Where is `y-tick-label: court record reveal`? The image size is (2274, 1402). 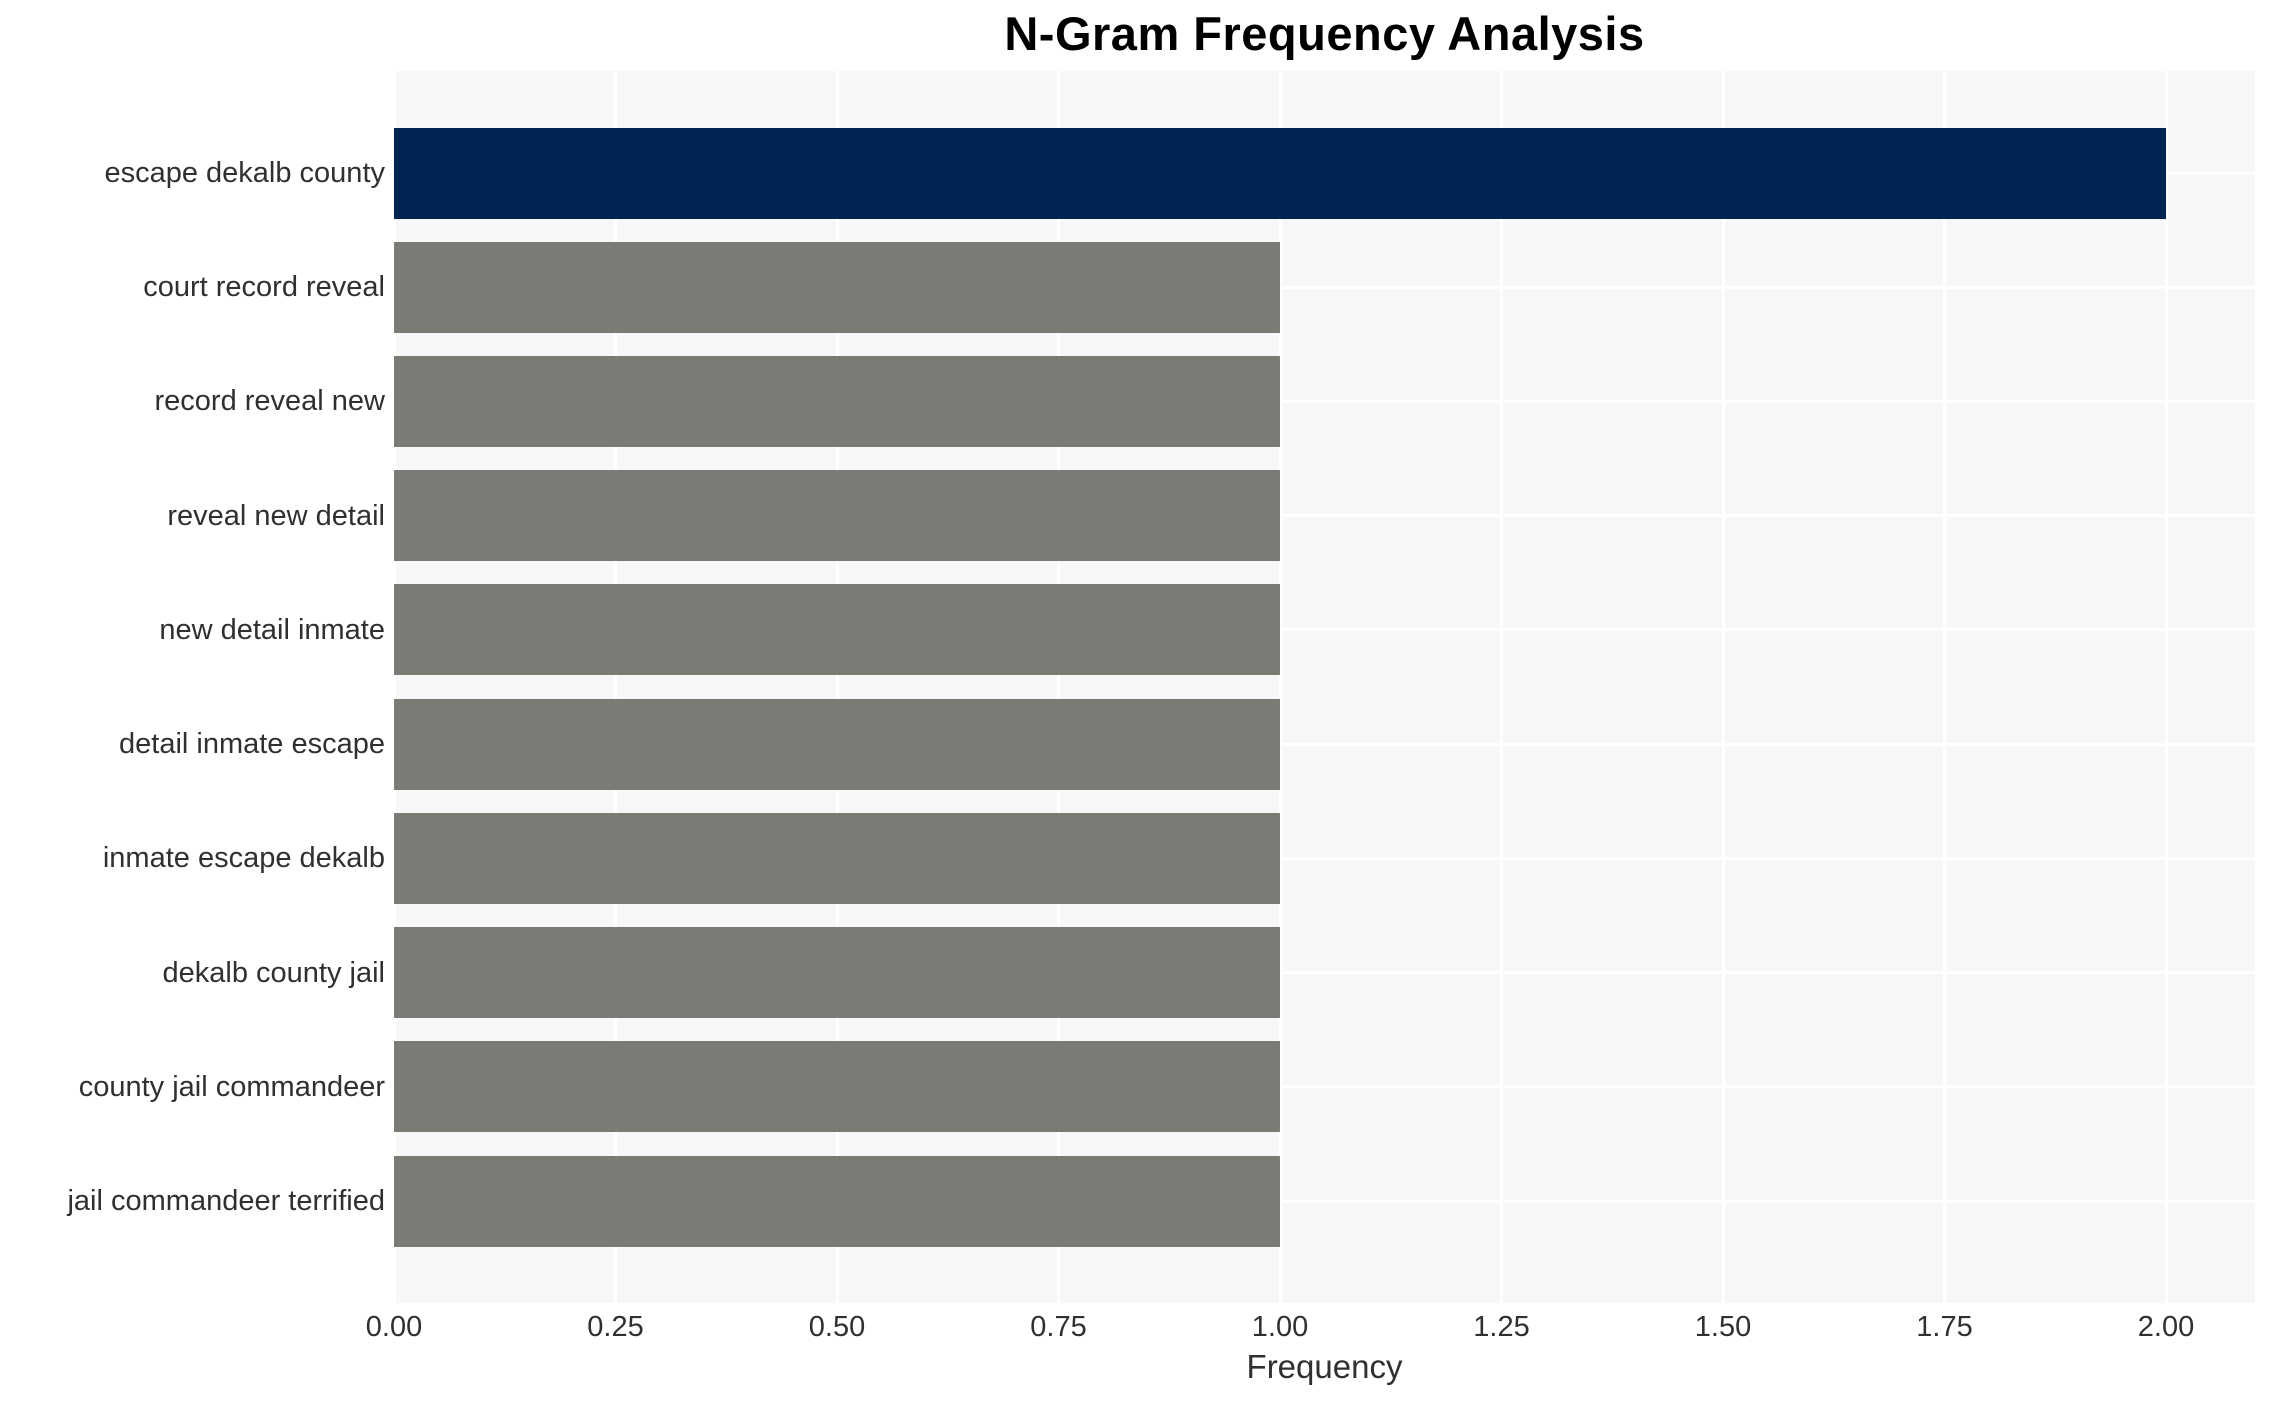 y-tick-label: court record reveal is located at coordinates (264, 287).